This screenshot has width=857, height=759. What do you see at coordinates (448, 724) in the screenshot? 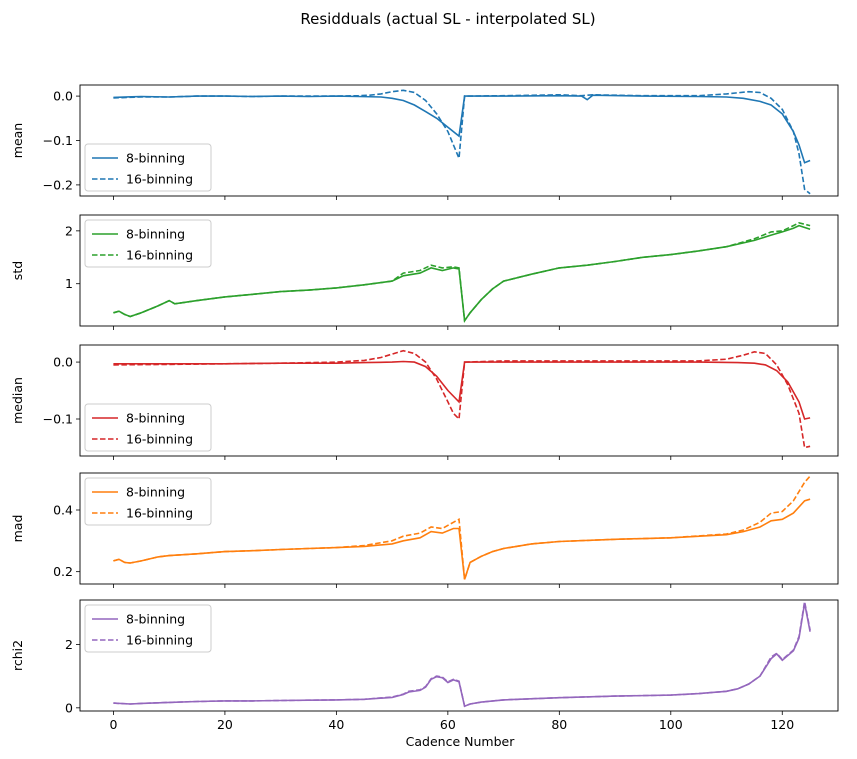
I see `x-tick-label: 60` at bounding box center [448, 724].